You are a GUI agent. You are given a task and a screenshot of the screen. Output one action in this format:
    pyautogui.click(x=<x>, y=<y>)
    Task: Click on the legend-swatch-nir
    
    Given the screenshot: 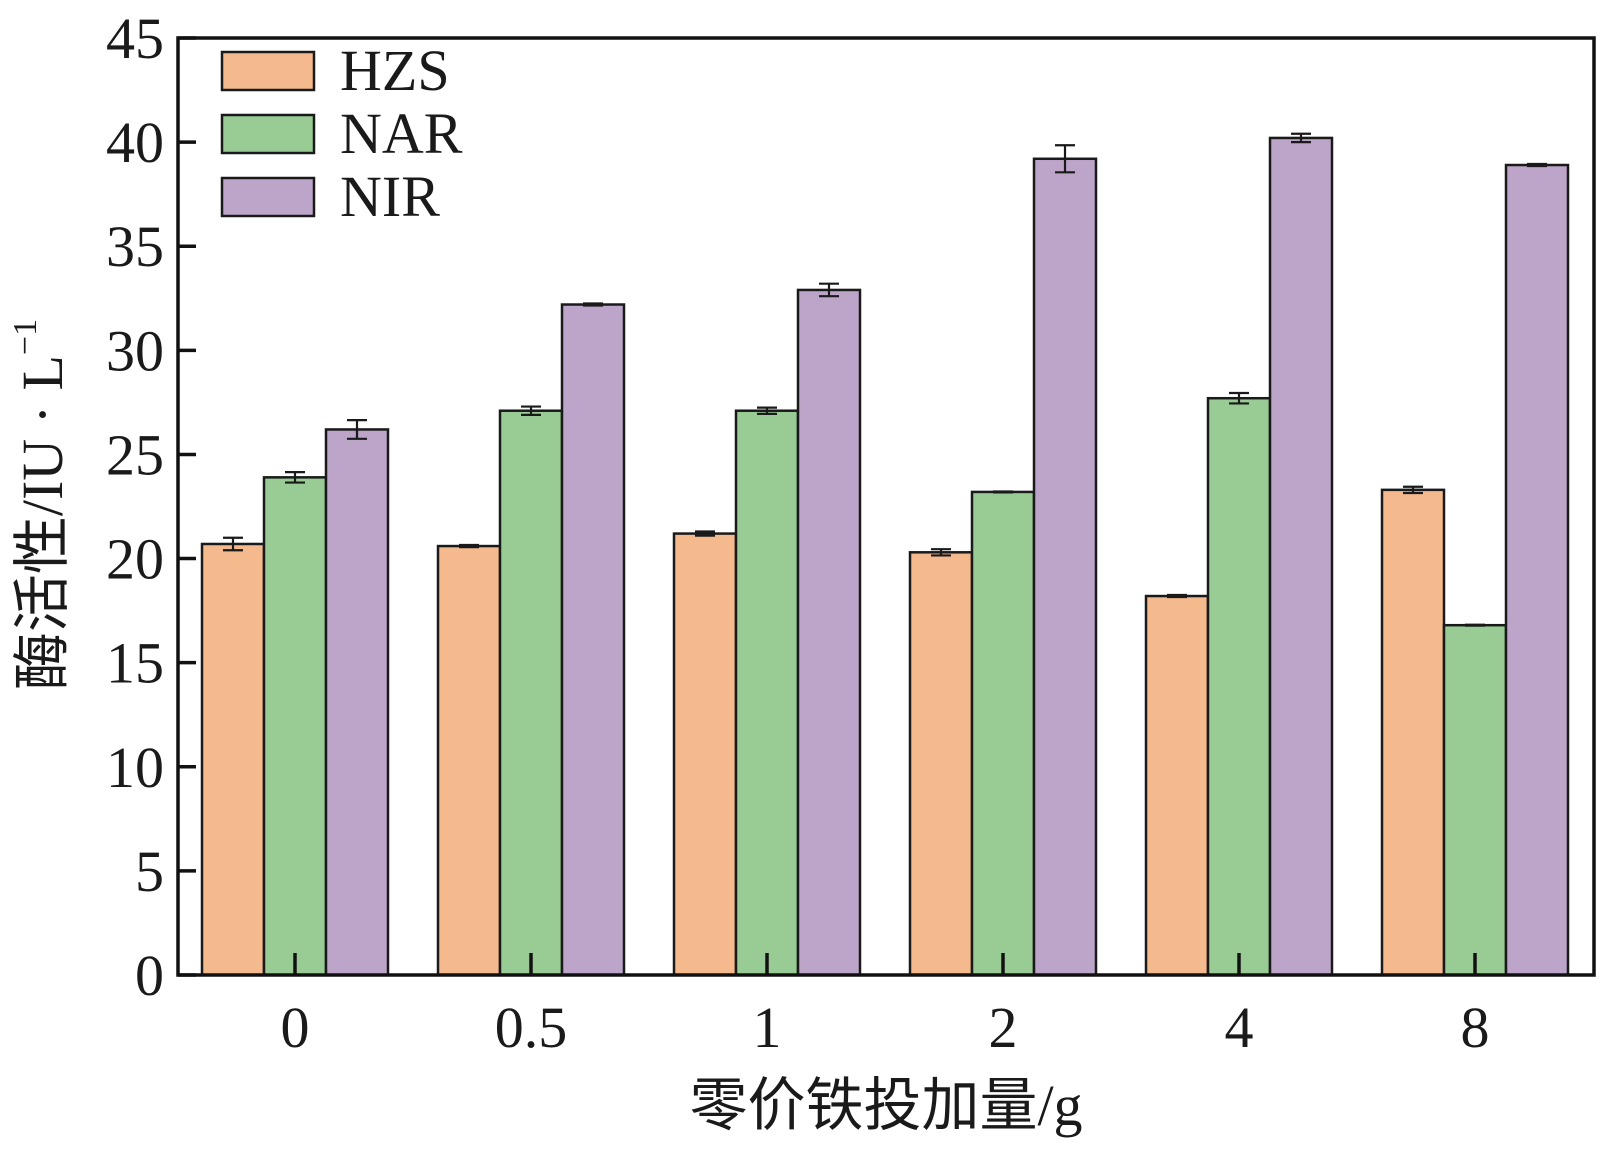 What is the action you would take?
    pyautogui.click(x=268, y=197)
    